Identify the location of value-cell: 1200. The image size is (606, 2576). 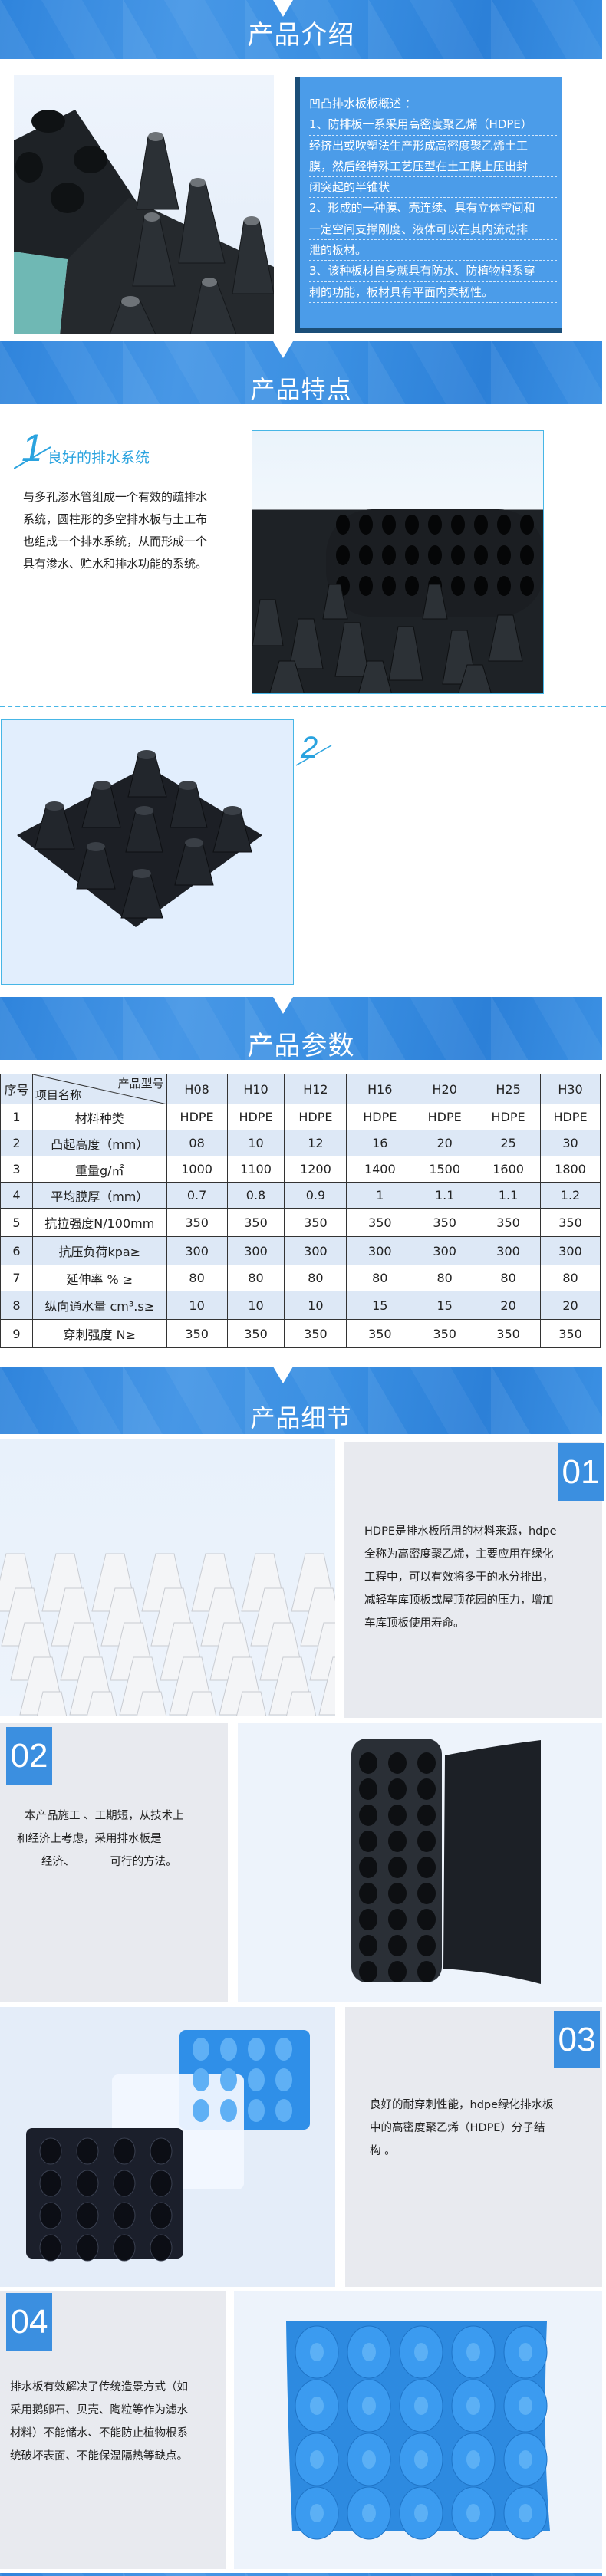
(315, 1169).